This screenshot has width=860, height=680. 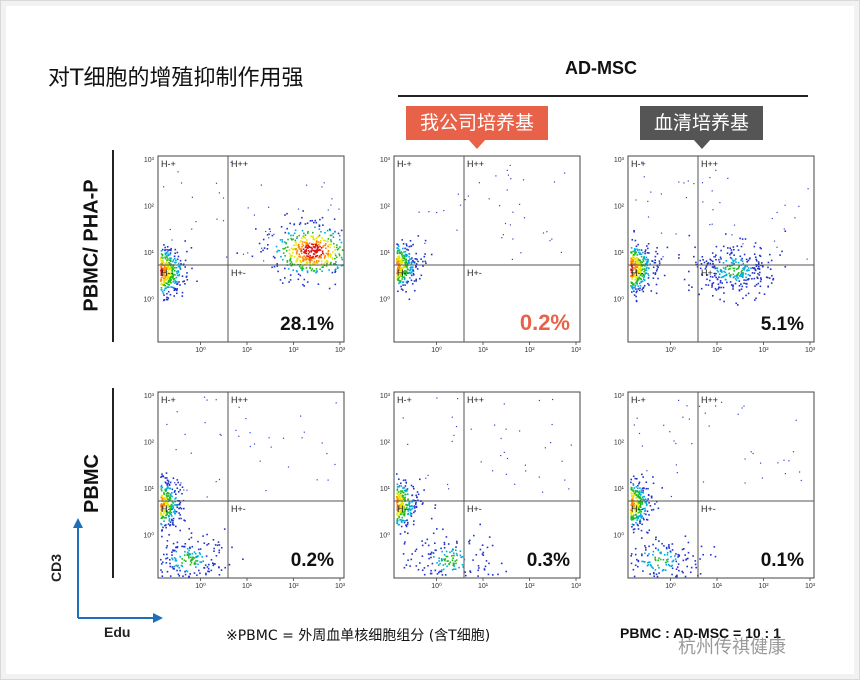 What do you see at coordinates (638, 400) in the screenshot?
I see `quadrant-label: H-+` at bounding box center [638, 400].